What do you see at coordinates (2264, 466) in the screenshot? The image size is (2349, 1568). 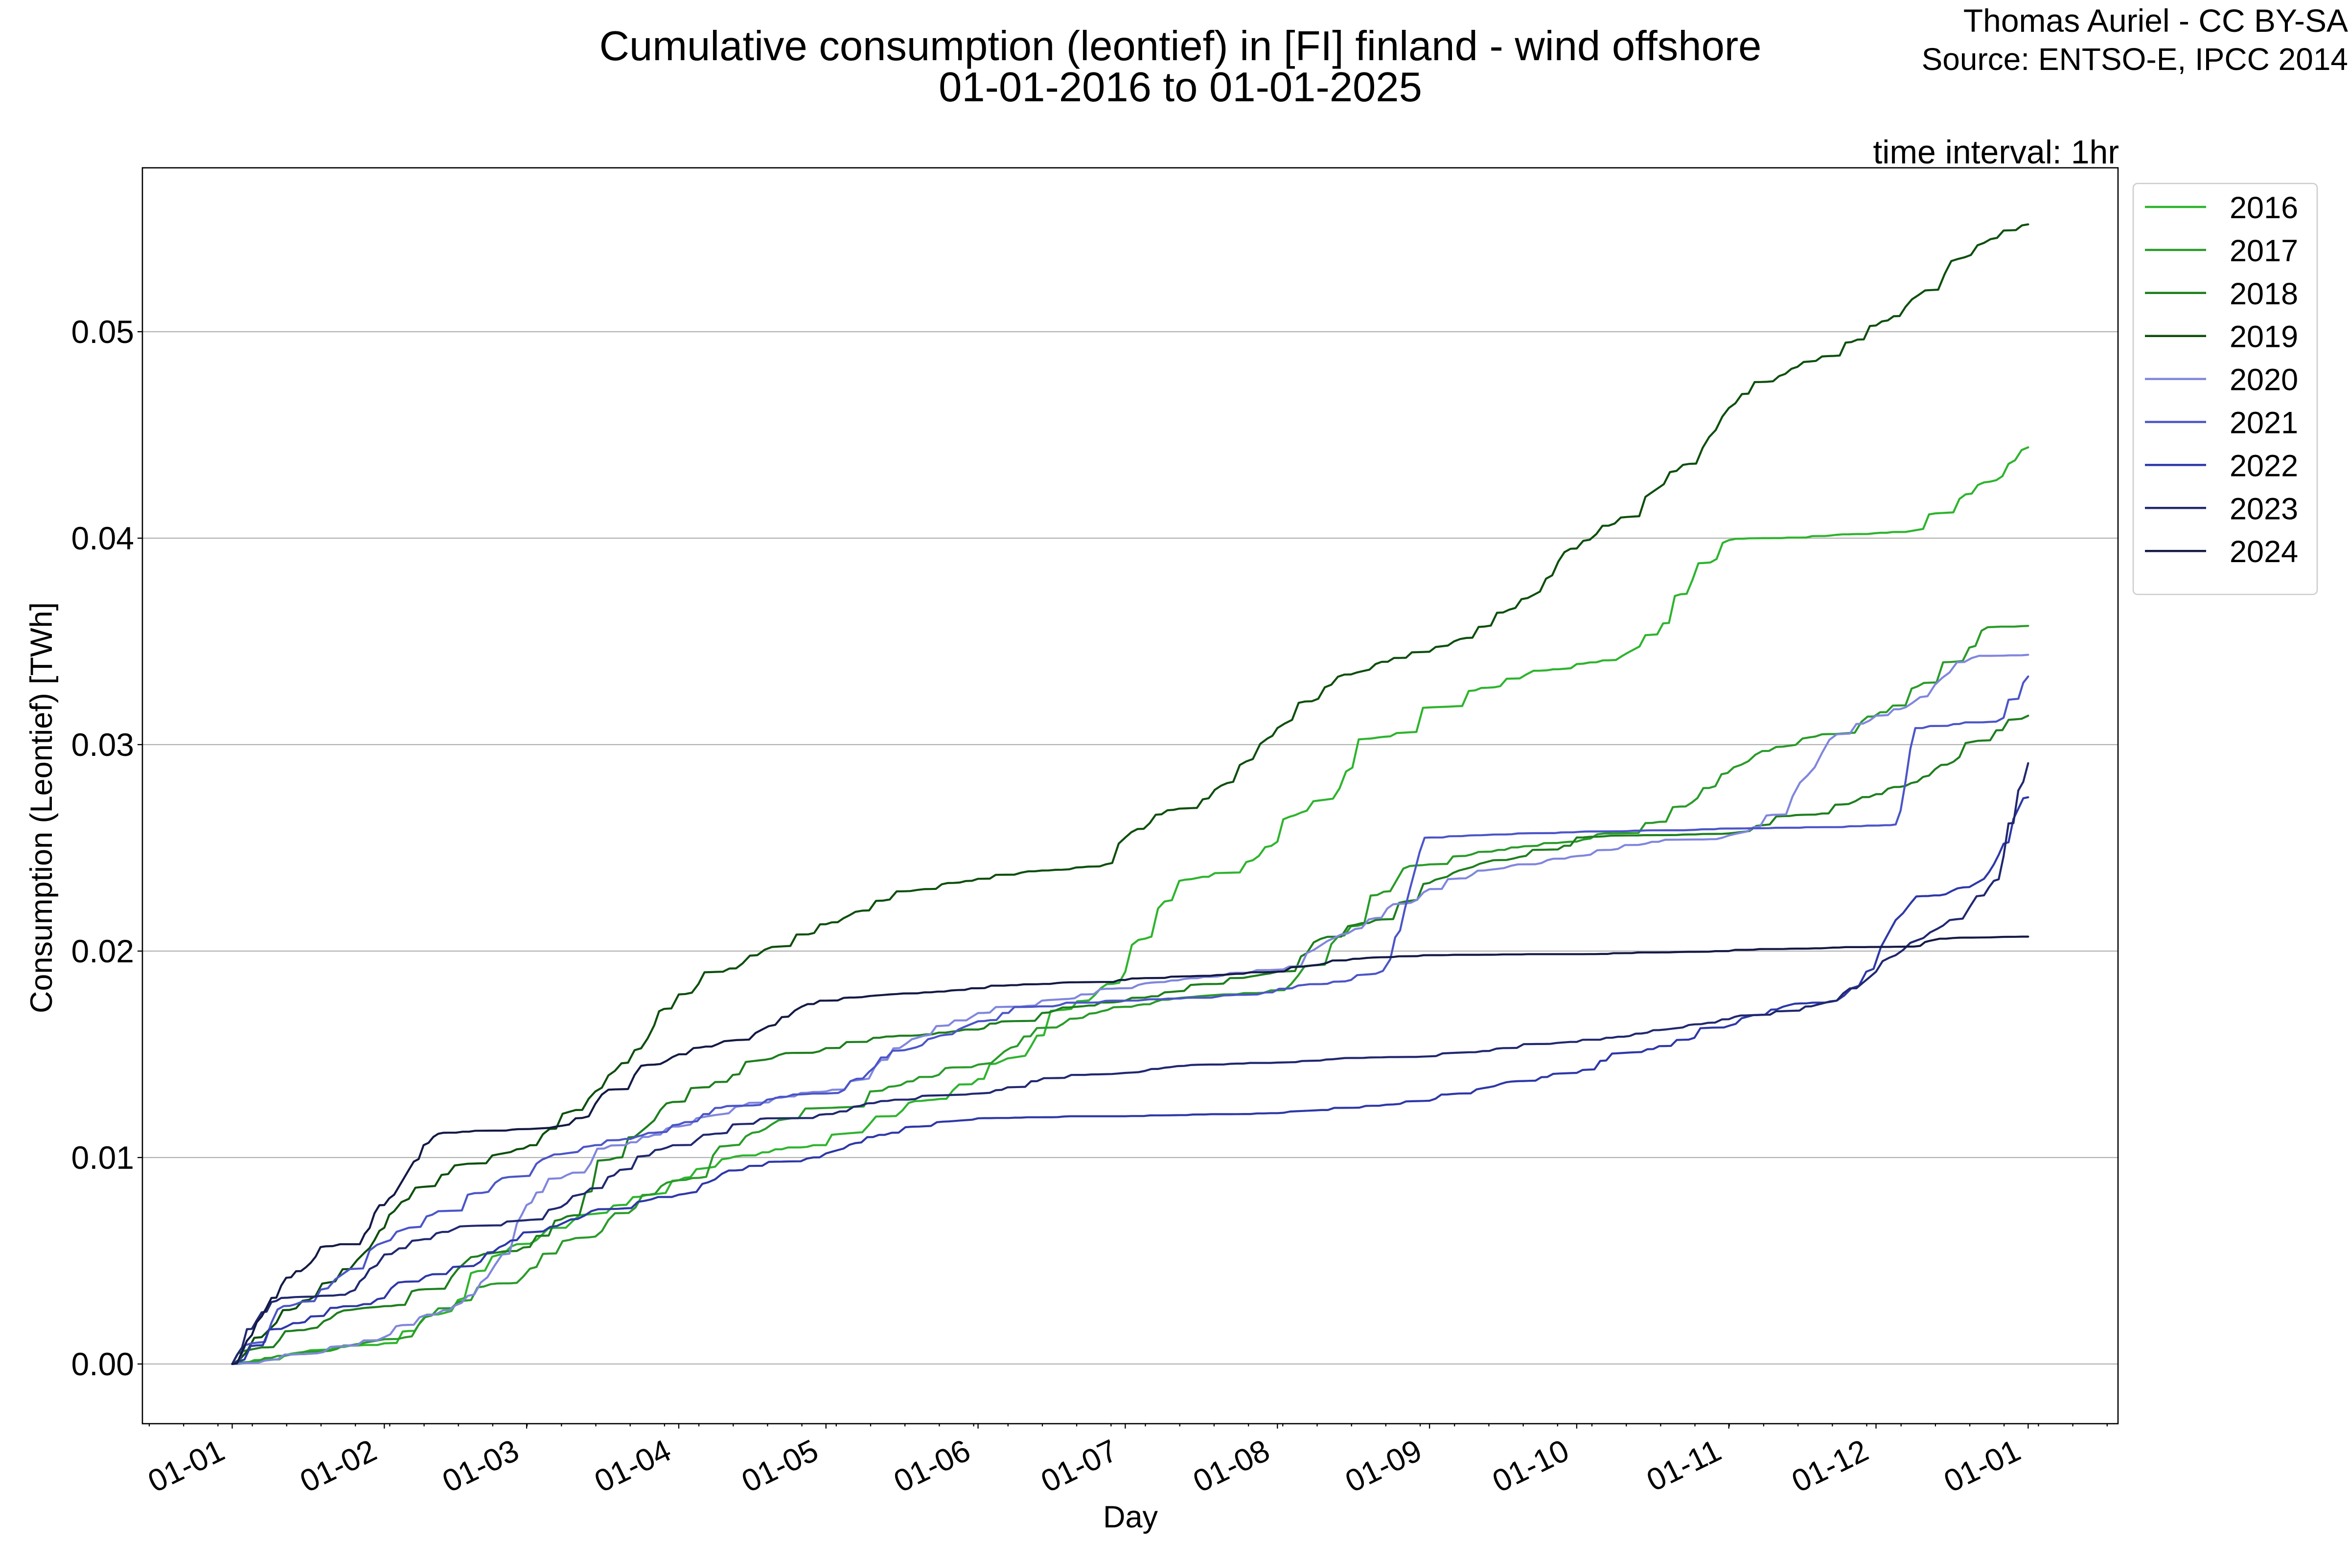 I see `svg-text: 2022` at bounding box center [2264, 466].